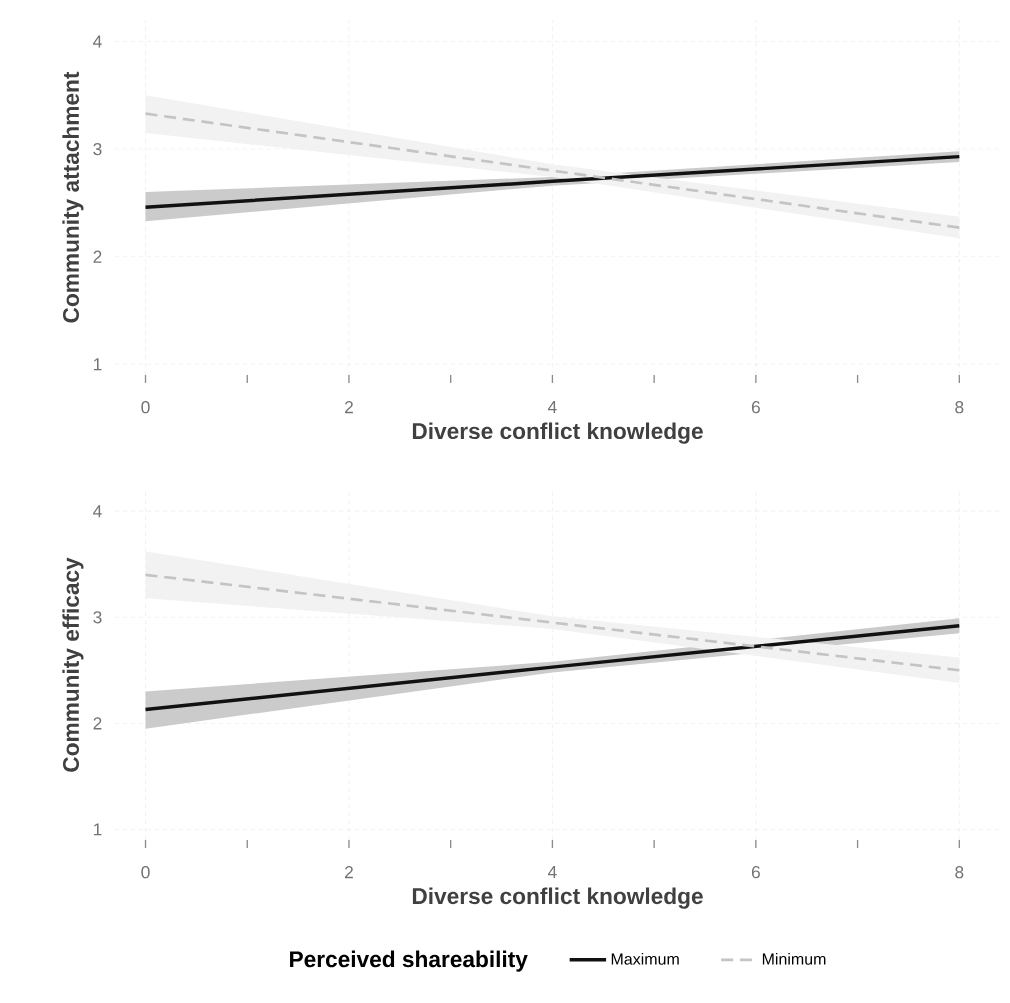 Image resolution: width=1010 pixels, height=1003 pixels. What do you see at coordinates (73, 197) in the screenshot?
I see `y-axis-title: Community attachment` at bounding box center [73, 197].